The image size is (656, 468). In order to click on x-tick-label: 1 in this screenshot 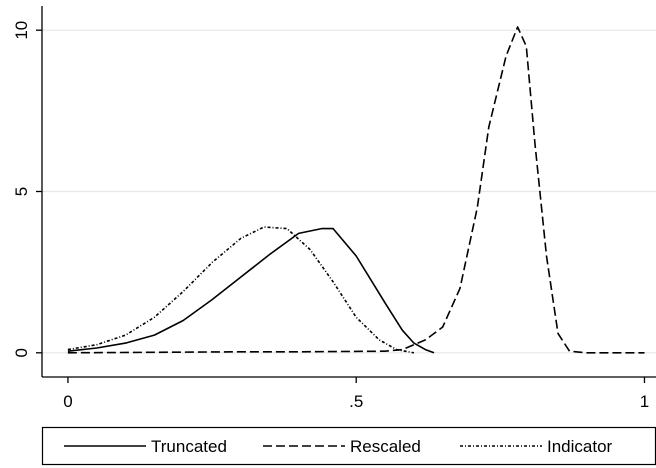, I will do `click(644, 401)`.